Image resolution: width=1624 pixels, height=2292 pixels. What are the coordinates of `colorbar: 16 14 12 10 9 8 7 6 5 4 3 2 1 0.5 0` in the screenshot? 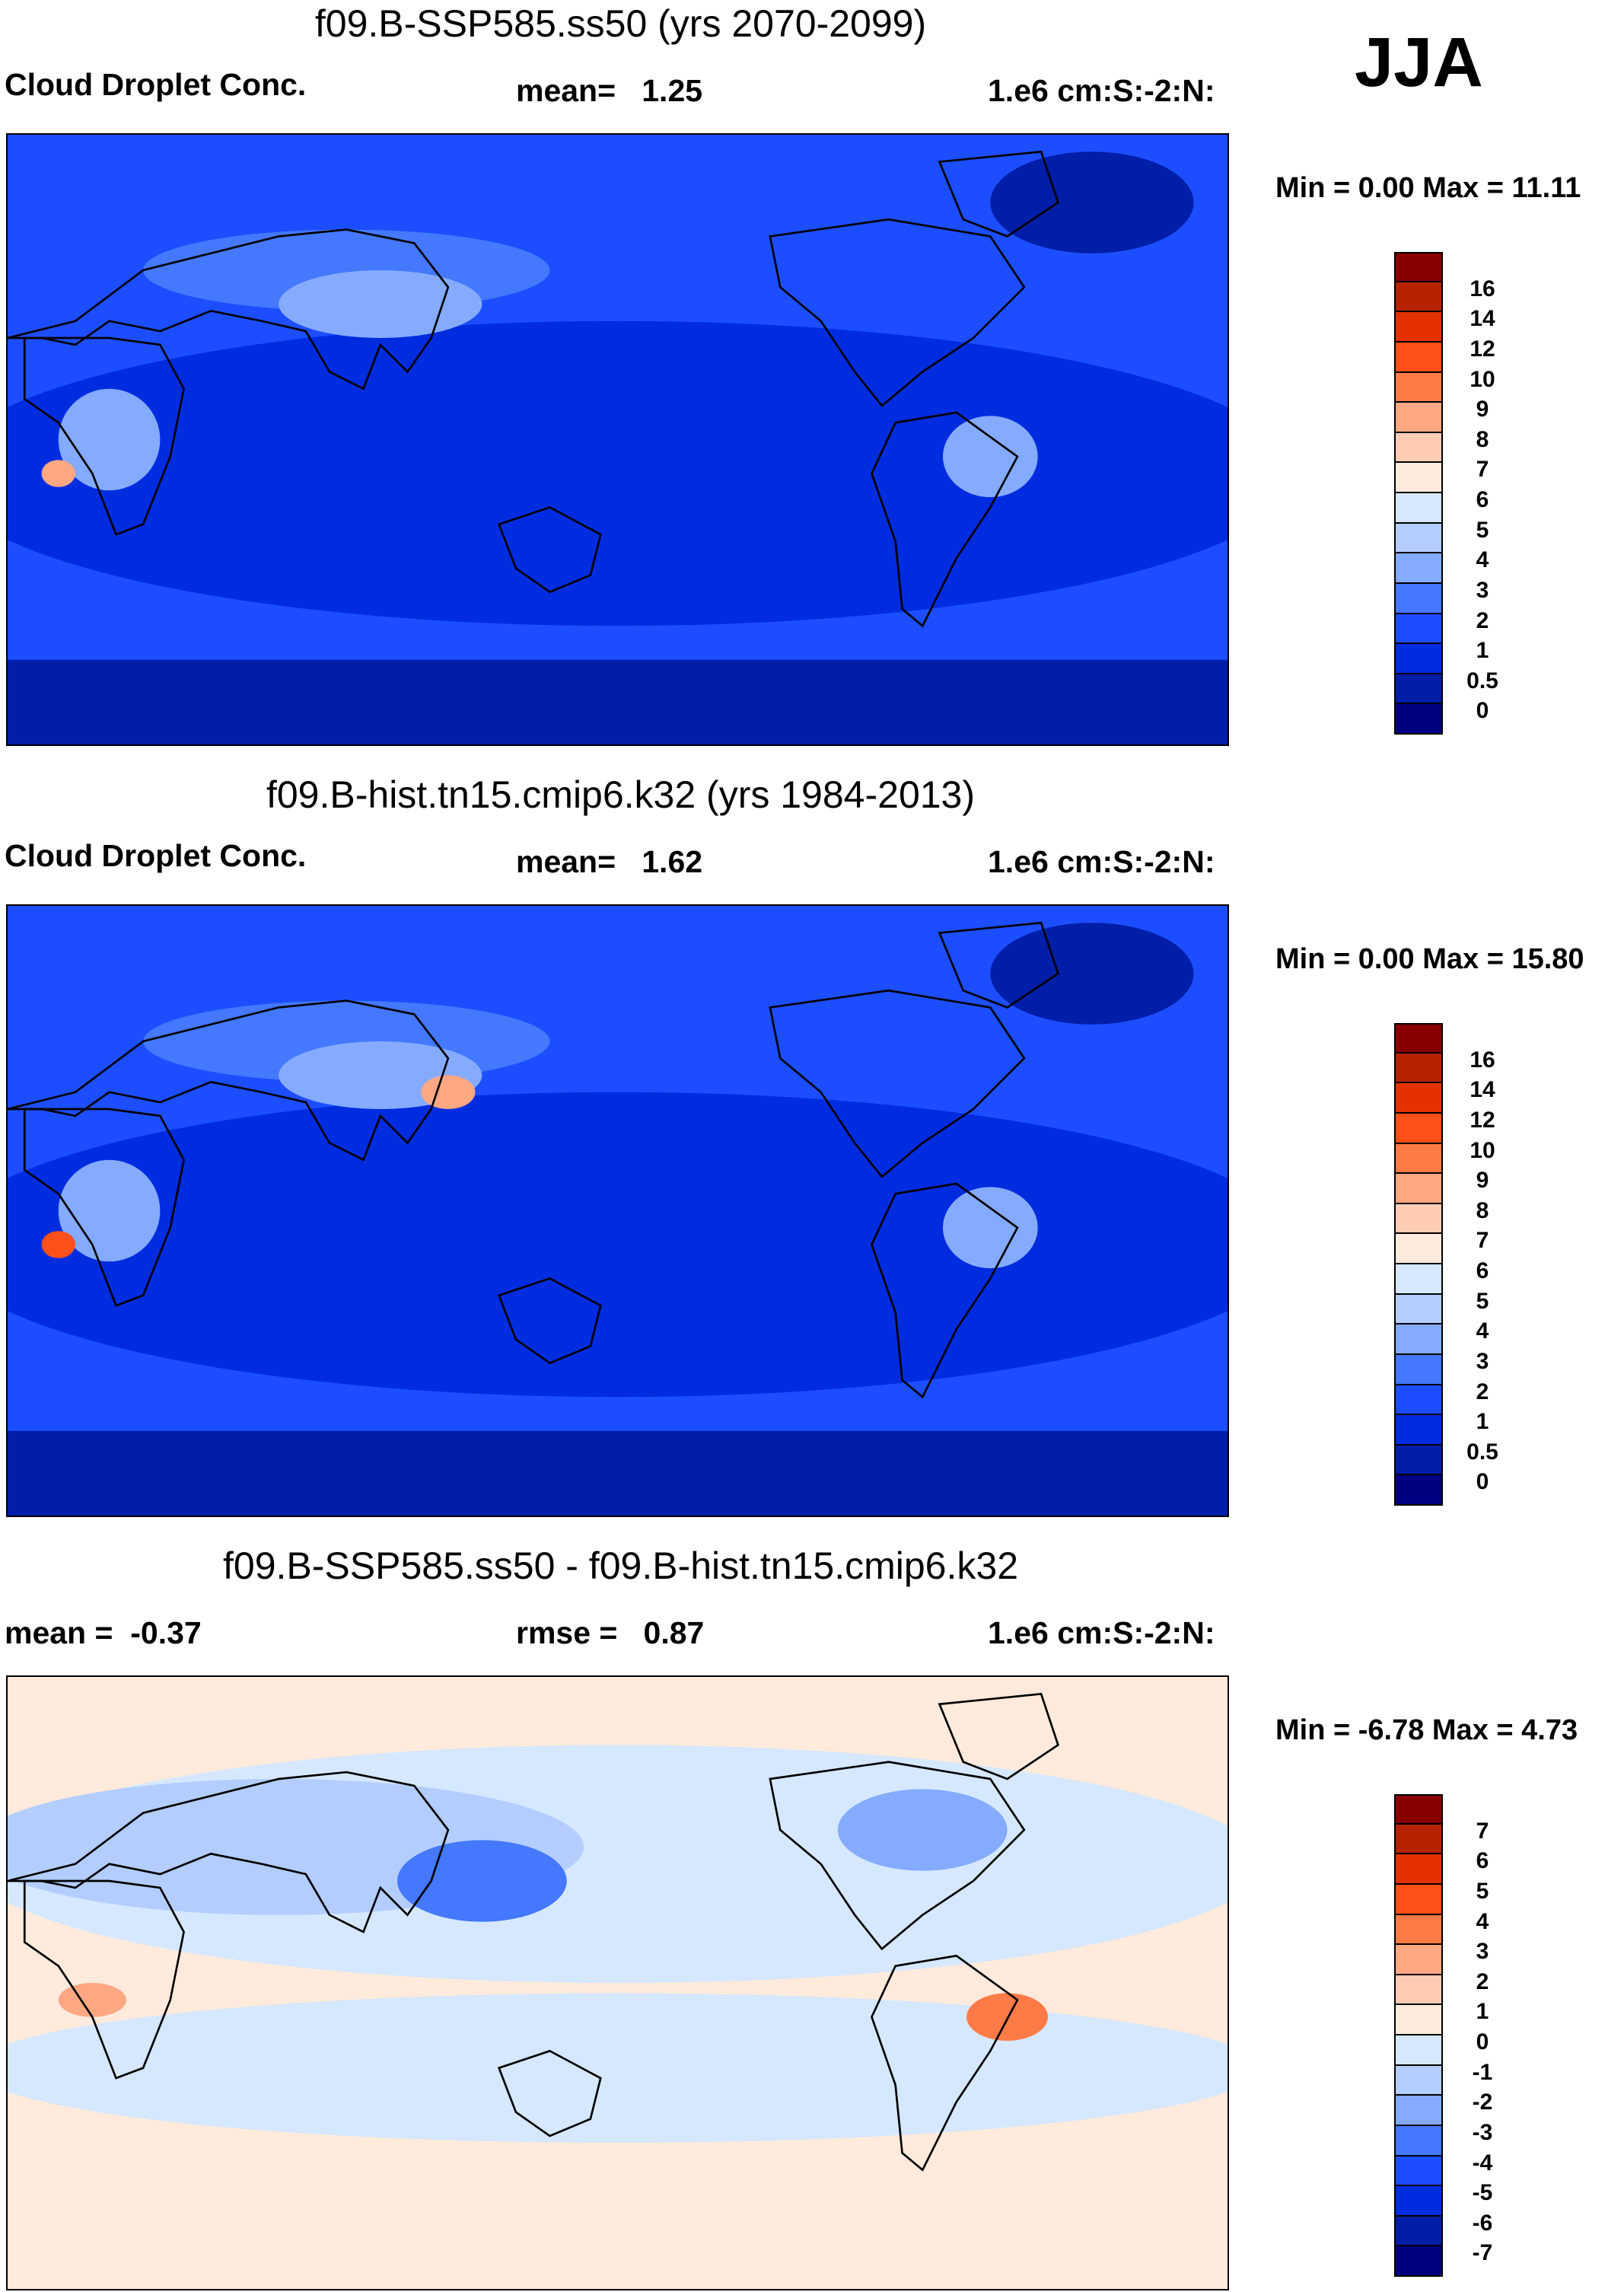 It's located at (1446, 1264).